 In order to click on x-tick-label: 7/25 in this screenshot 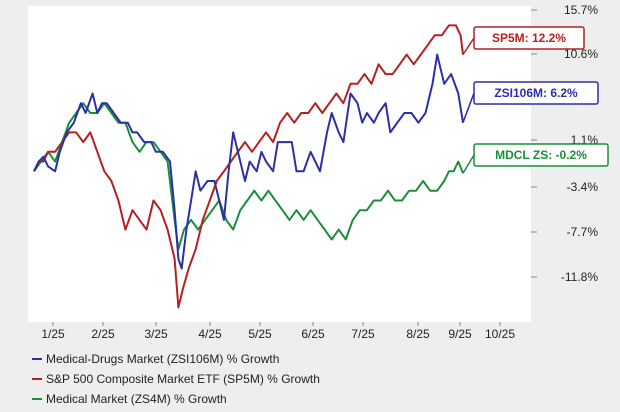, I will do `click(363, 334)`.